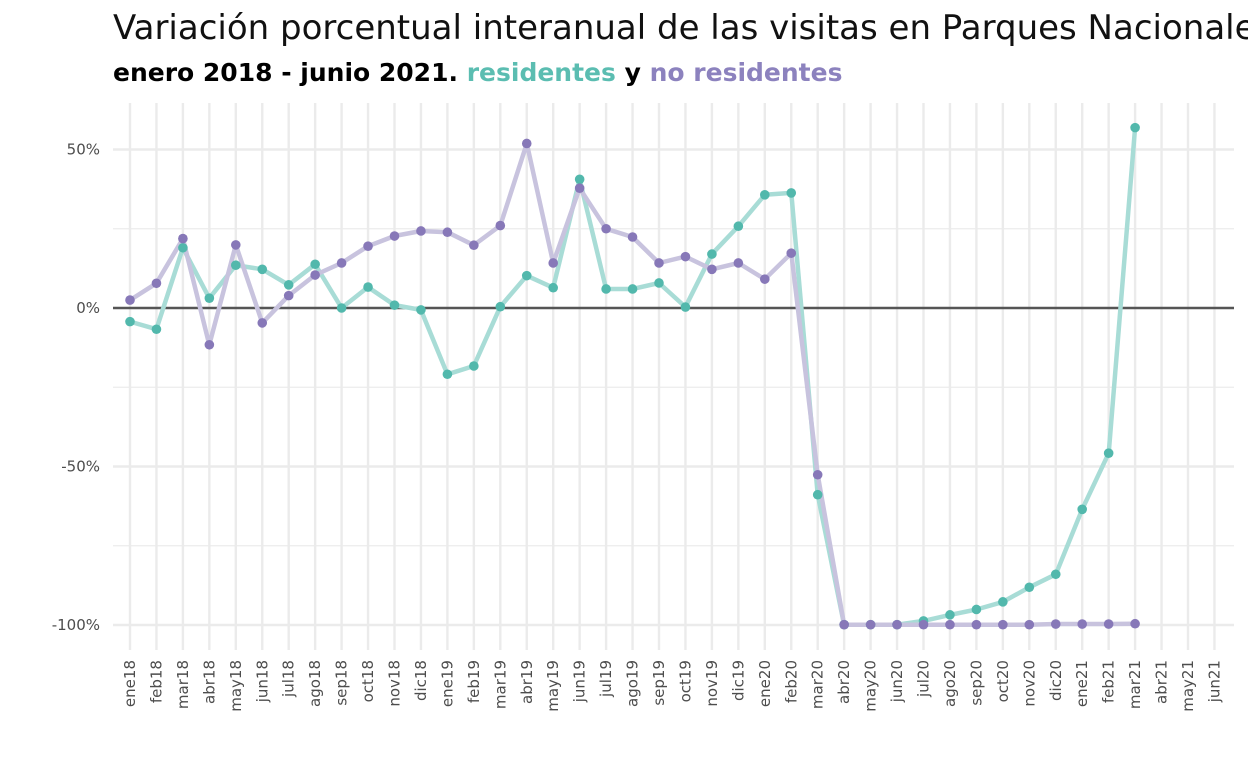 Image resolution: width=1248 pixels, height=768 pixels. Describe the element at coordinates (83, 150) in the screenshot. I see `y-tick-label: 50%` at that location.